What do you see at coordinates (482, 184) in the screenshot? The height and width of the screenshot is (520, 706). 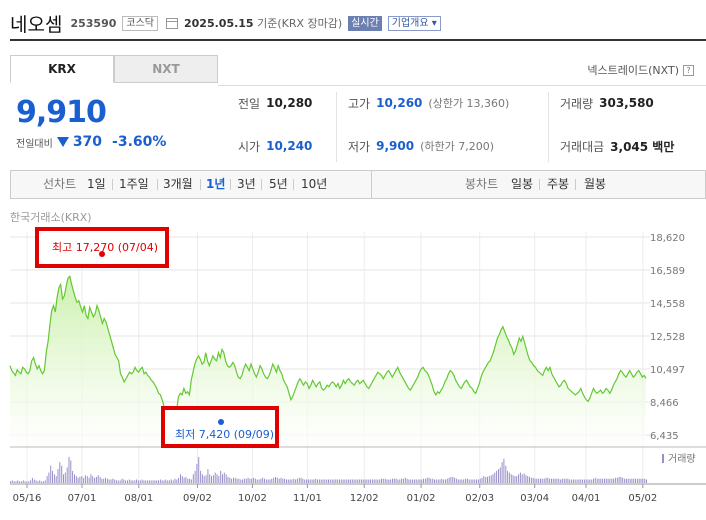 I see `candle-chart-button: 봉차트` at bounding box center [482, 184].